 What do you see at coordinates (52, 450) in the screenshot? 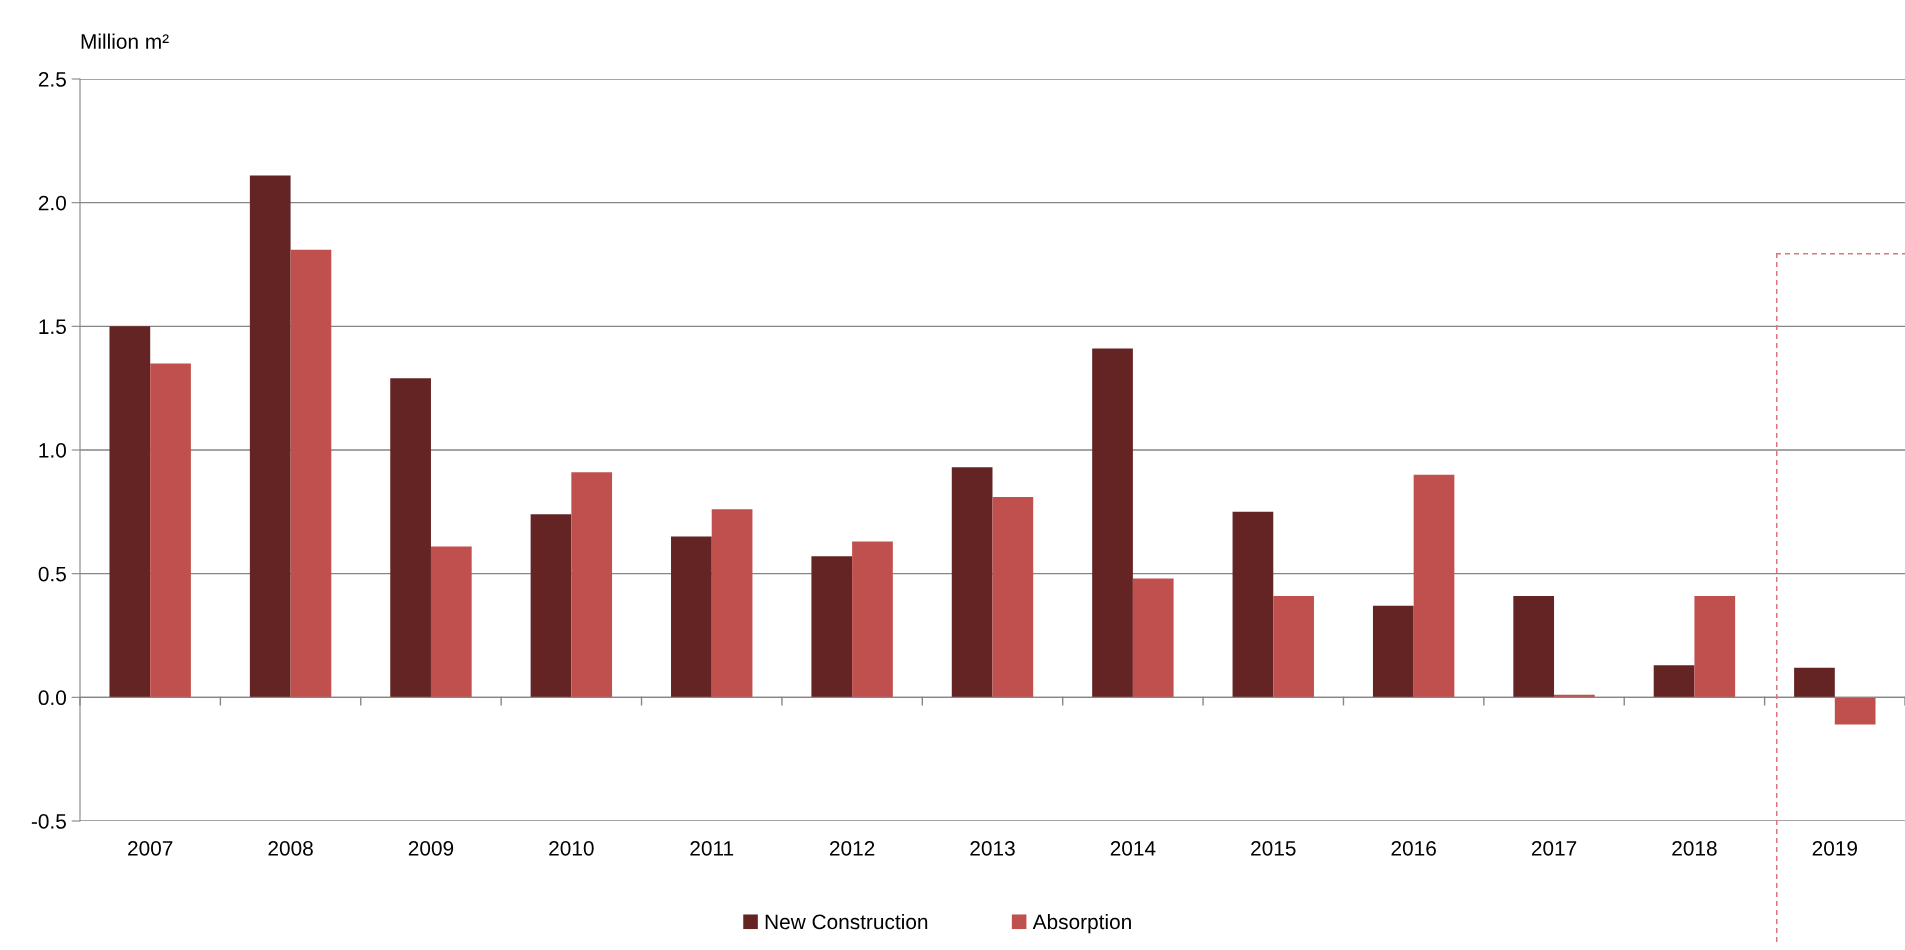
I see `y-tick-label: 1.0` at bounding box center [52, 450].